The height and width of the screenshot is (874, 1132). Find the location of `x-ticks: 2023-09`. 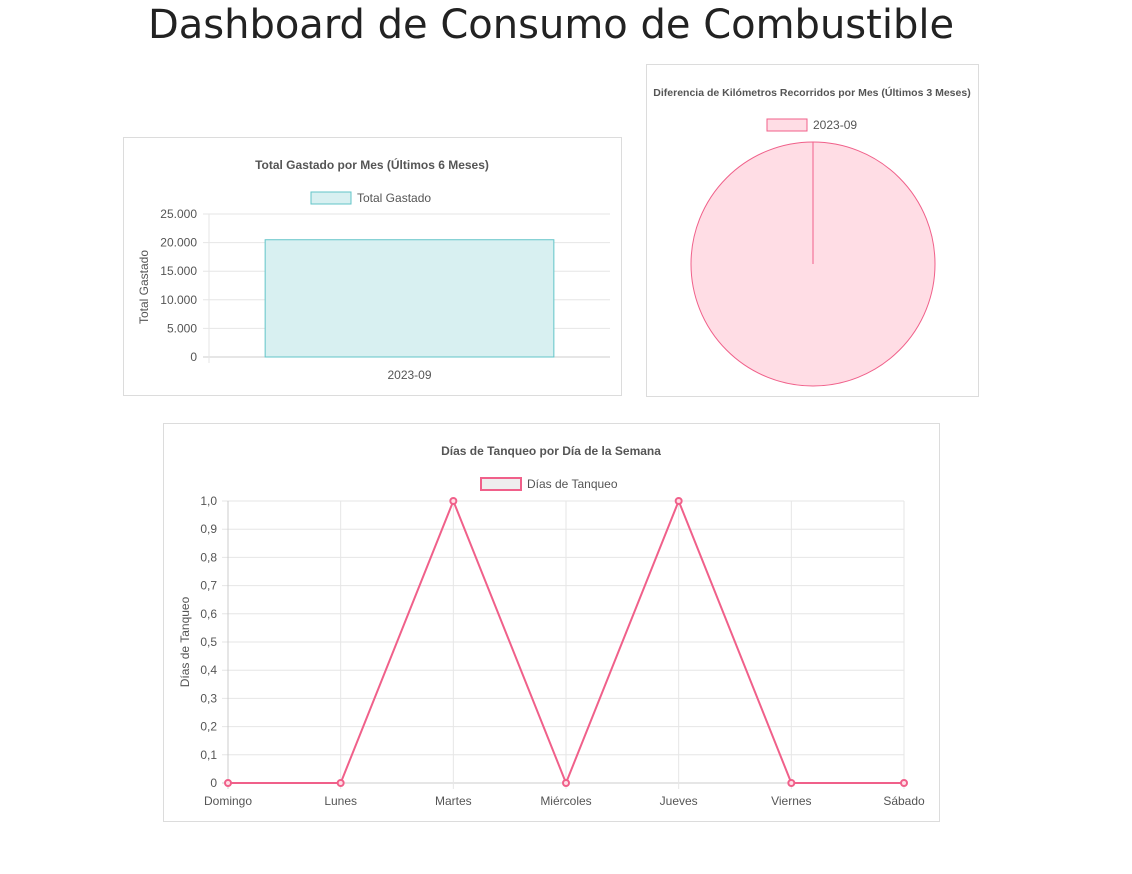

x-ticks: 2023-09 is located at coordinates (409, 375).